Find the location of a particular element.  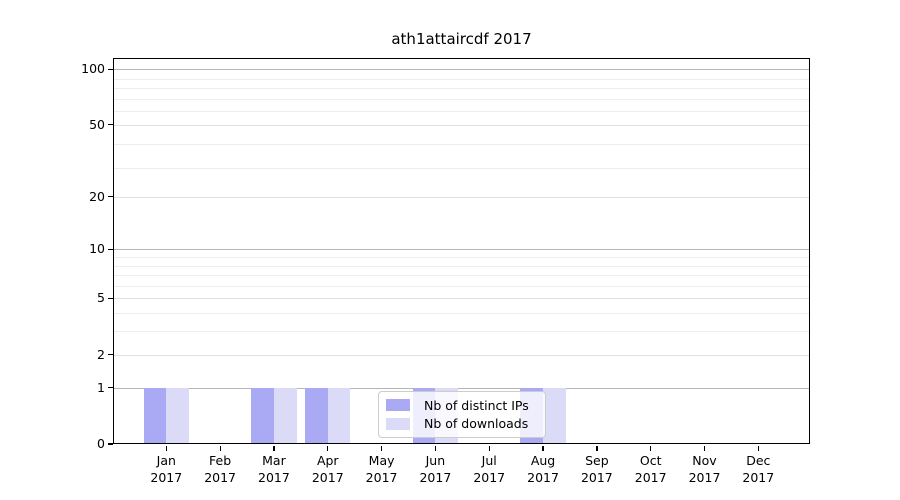

chart-title: ath1attaircdf 2017 is located at coordinates (461, 39).